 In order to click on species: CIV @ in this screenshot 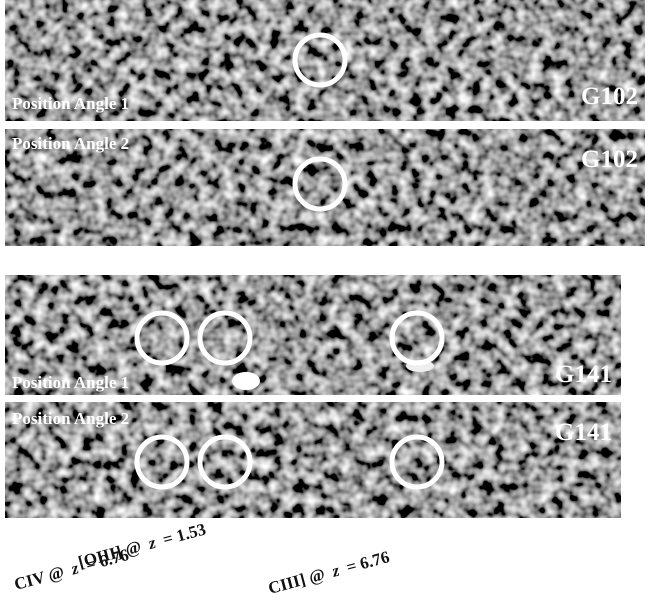, I will do `click(39, 578)`.